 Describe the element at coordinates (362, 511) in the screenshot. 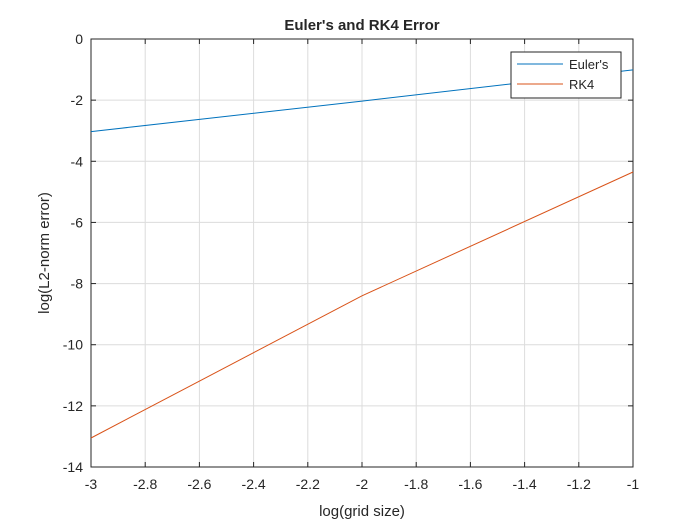

I see `x-axis-label: log(grid size)` at that location.